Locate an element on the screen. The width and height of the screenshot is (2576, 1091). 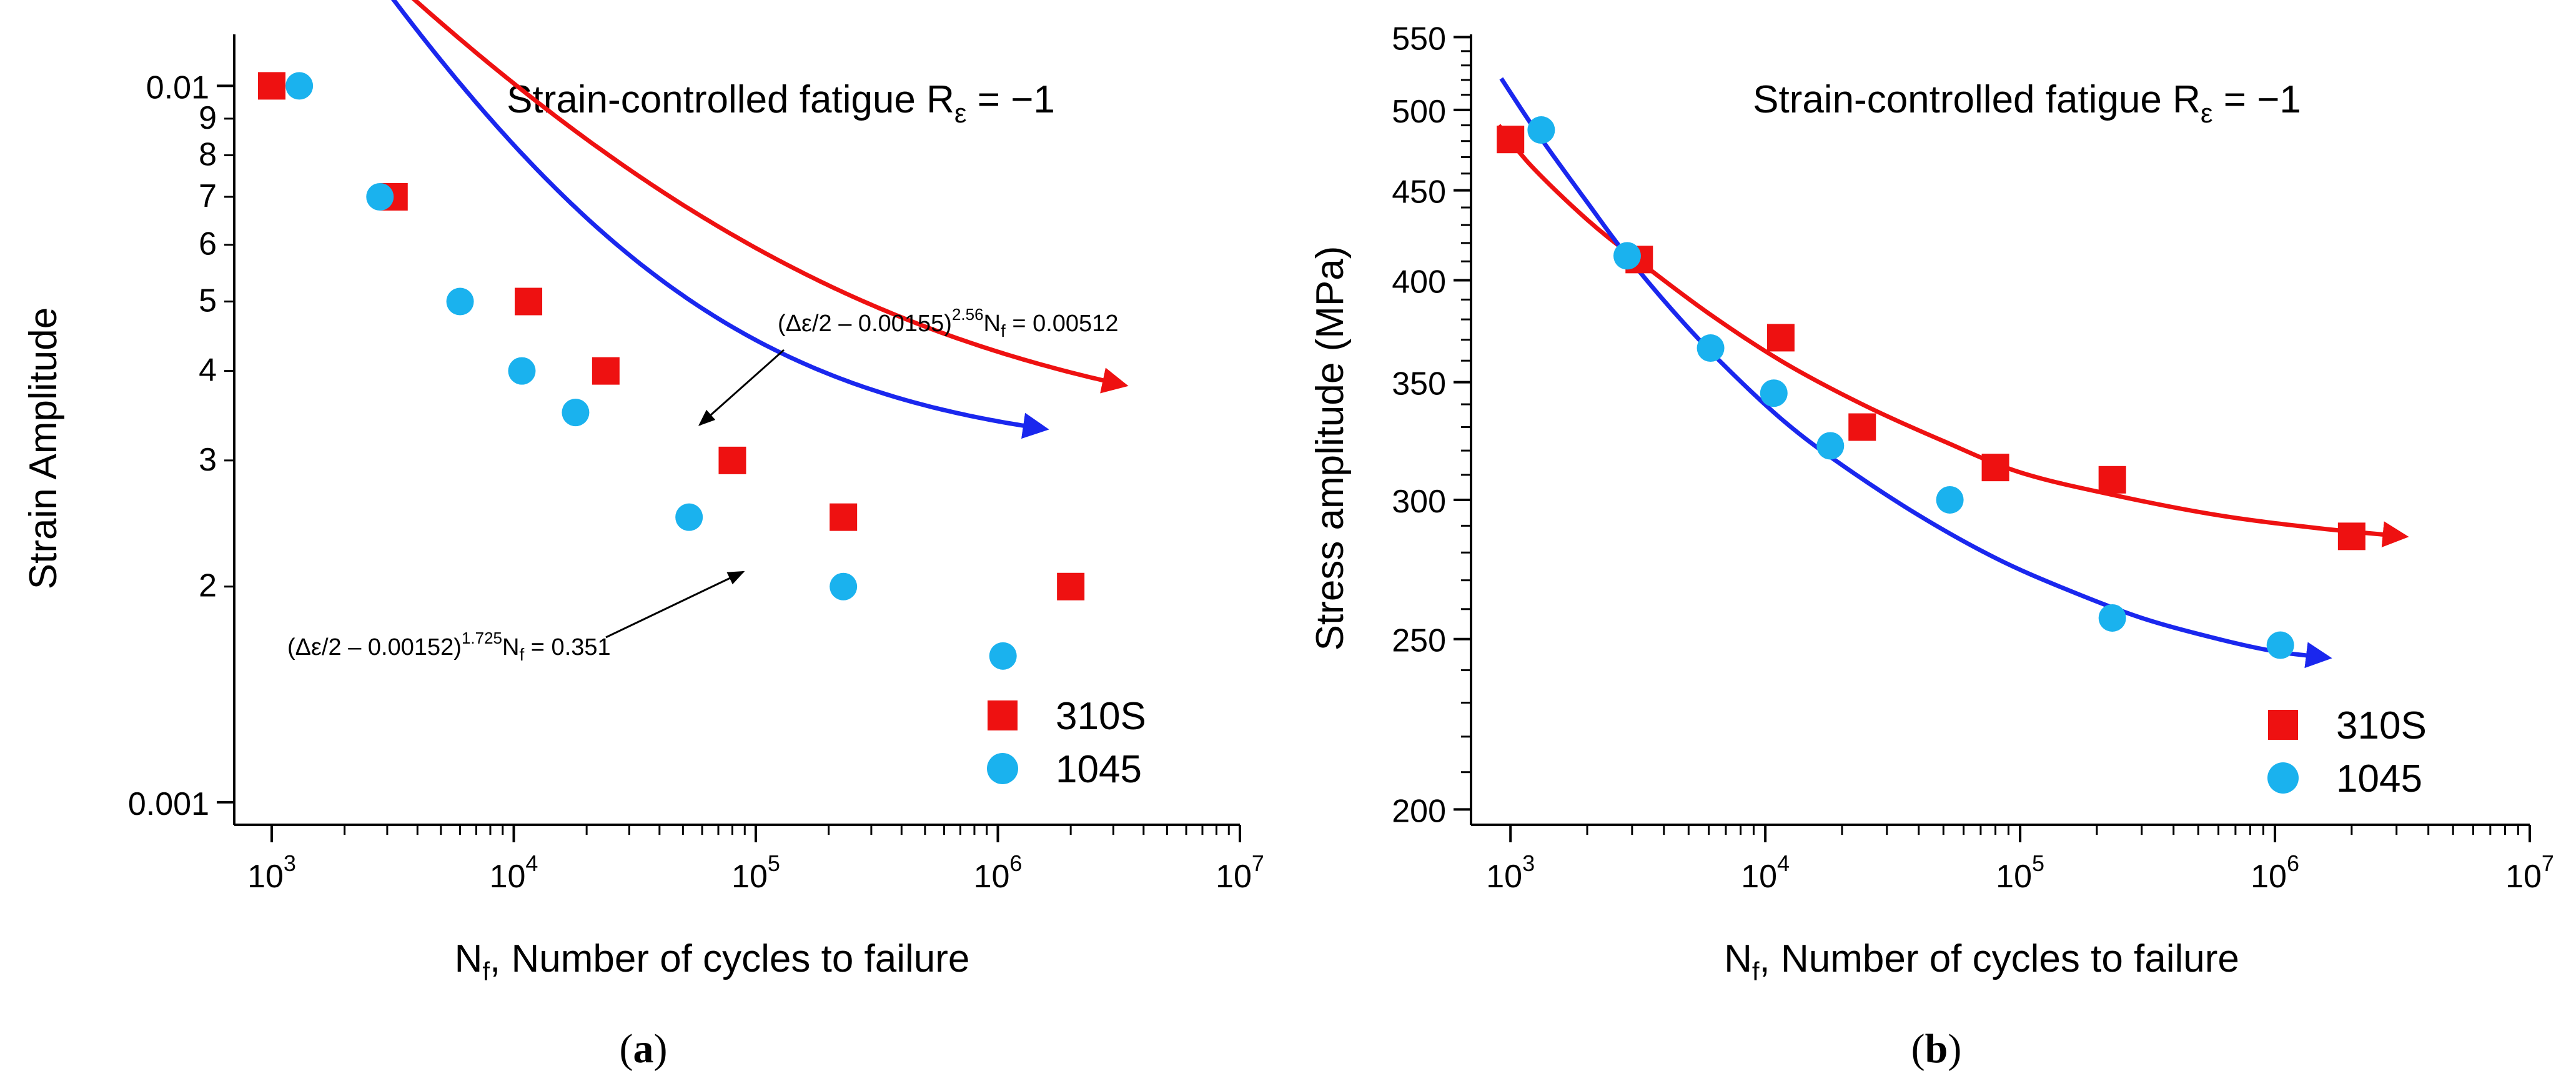
y-tick-label: 0.001 is located at coordinates (168, 804).